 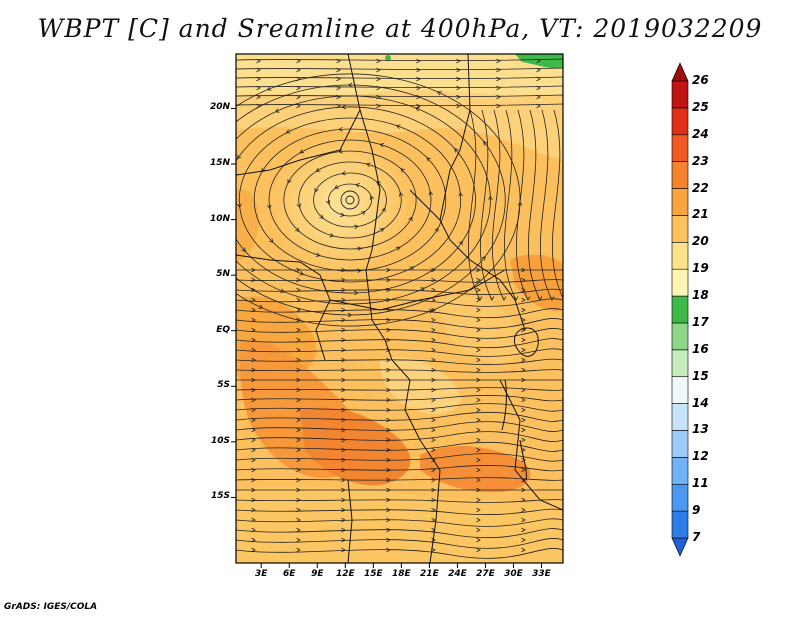 What do you see at coordinates (700, 429) in the screenshot?
I see `colorbar-level-label: 13` at bounding box center [700, 429].